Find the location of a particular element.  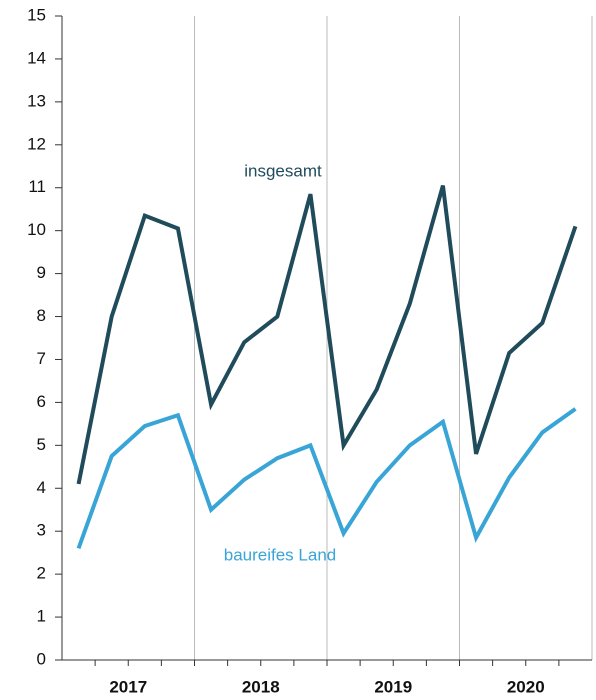

y-tick-label: 2 is located at coordinates (41, 573).